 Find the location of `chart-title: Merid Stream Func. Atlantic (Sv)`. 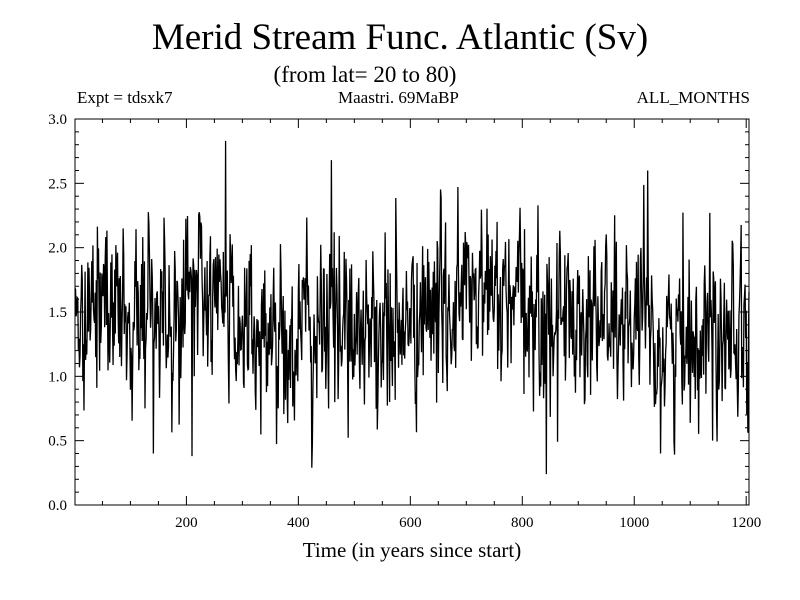

chart-title: Merid Stream Func. Atlantic (Sv) is located at coordinates (400, 37).